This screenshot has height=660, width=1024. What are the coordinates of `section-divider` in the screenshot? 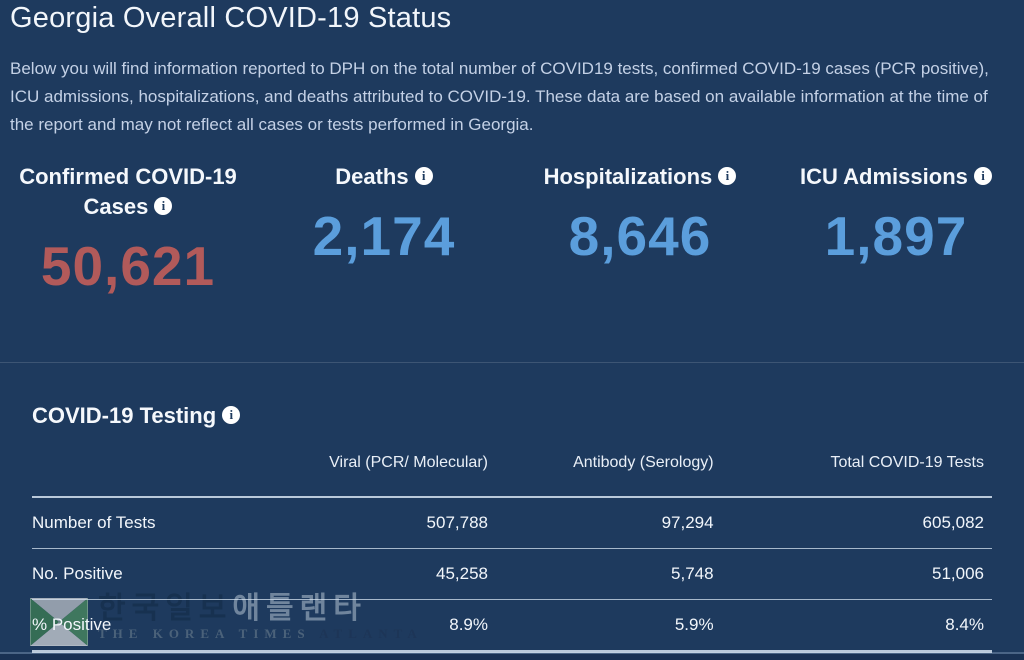 It's located at (512, 362).